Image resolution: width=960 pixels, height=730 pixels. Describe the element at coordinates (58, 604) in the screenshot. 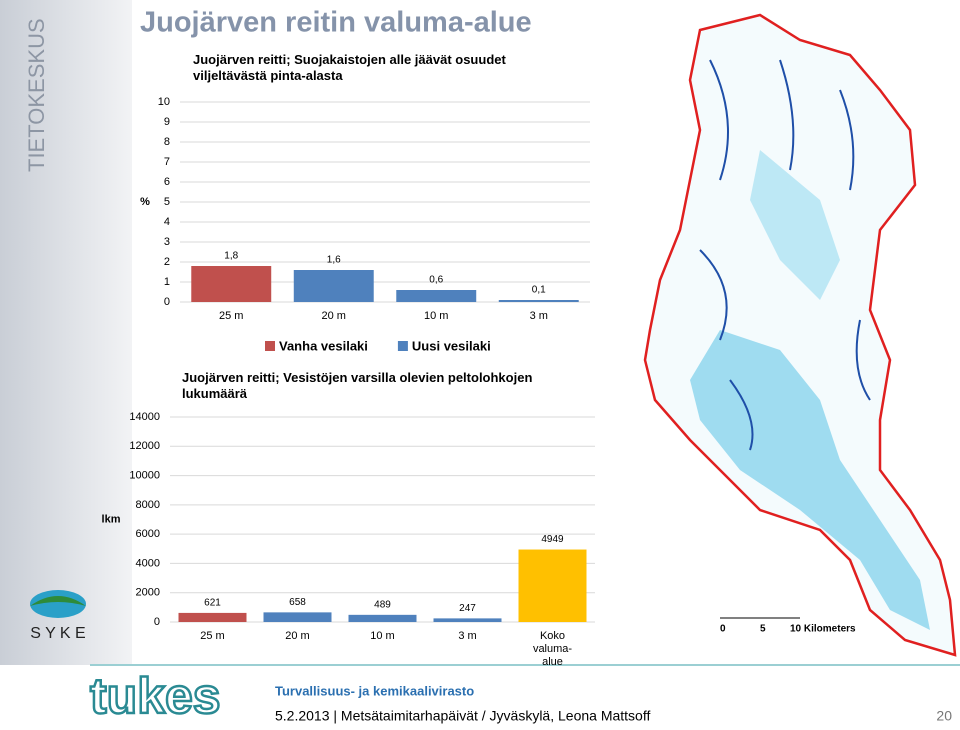

I see `syke-emblem` at that location.